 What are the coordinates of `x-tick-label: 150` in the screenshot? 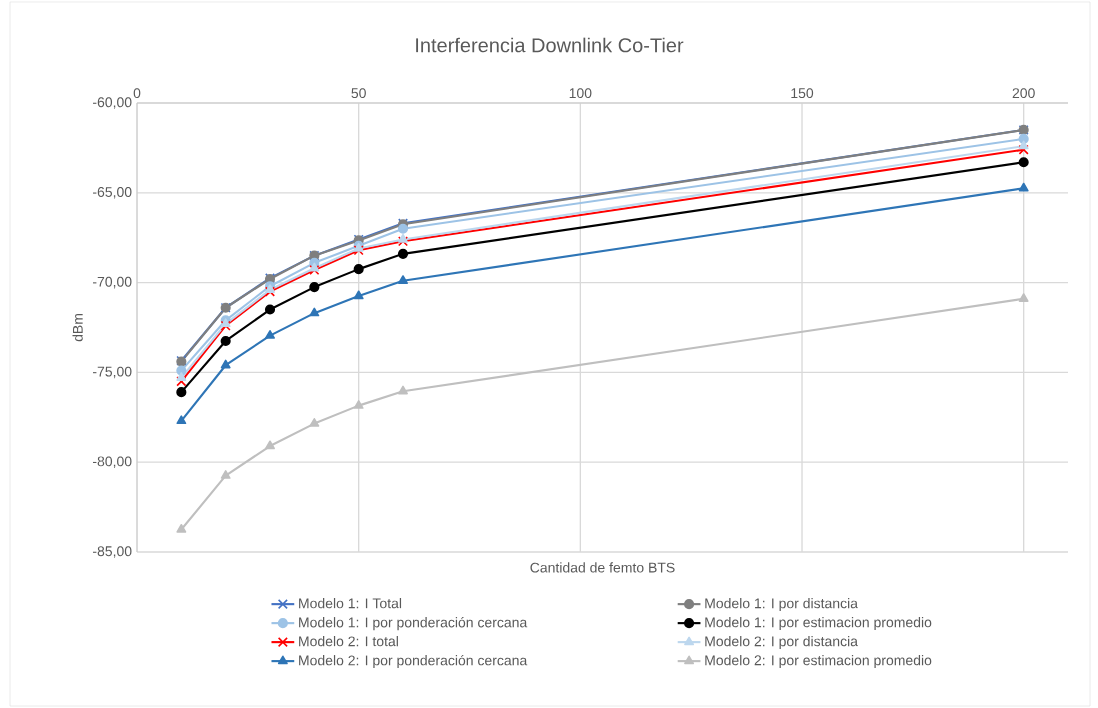 It's located at (802, 93).